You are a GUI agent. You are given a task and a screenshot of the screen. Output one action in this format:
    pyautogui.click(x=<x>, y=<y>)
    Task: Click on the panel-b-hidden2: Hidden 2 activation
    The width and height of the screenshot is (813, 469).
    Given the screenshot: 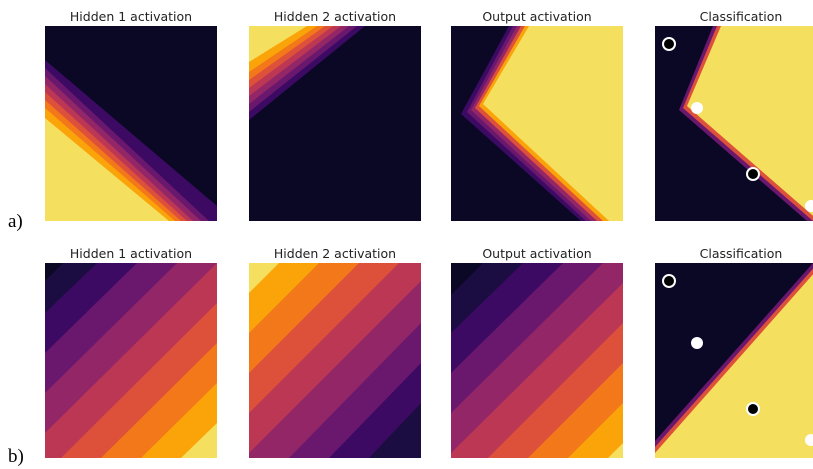 What is the action you would take?
    pyautogui.click(x=335, y=351)
    